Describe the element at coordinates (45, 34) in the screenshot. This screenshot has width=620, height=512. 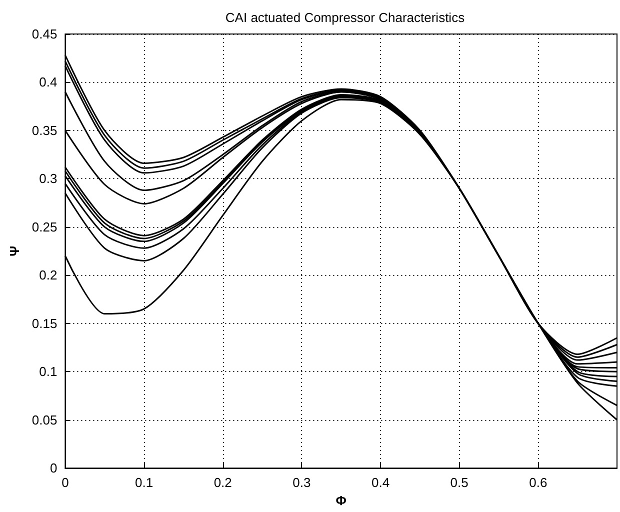
I see `y-tick-label: 0.45` at that location.